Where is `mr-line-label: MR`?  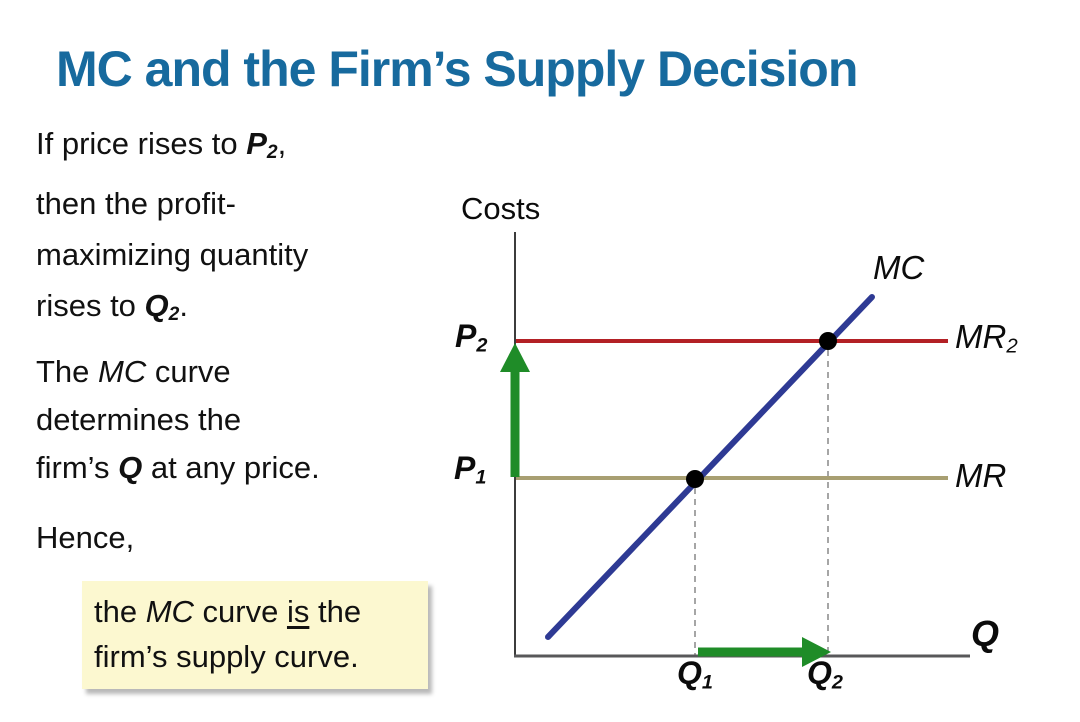 mr-line-label: MR is located at coordinates (981, 475).